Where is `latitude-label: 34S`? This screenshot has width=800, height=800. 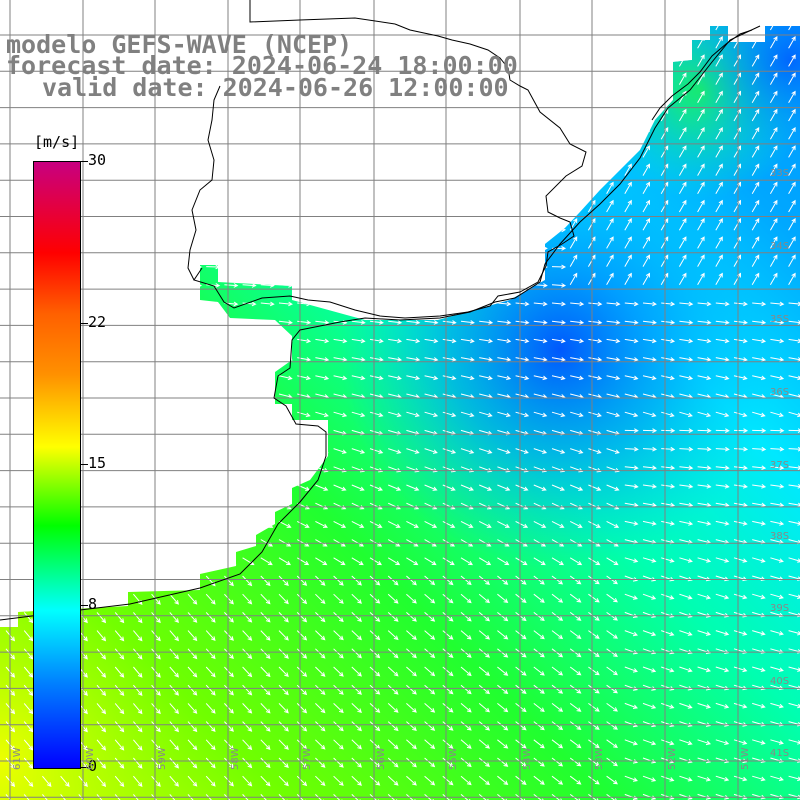
latitude-label: 34S is located at coordinates (780, 246).